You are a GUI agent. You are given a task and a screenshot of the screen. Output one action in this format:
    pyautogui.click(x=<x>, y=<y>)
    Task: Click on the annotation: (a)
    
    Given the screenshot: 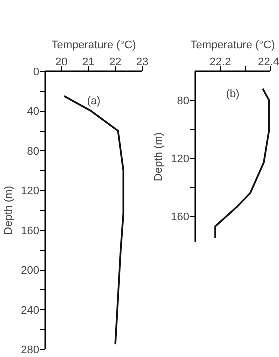 What is the action you would take?
    pyautogui.click(x=94, y=102)
    